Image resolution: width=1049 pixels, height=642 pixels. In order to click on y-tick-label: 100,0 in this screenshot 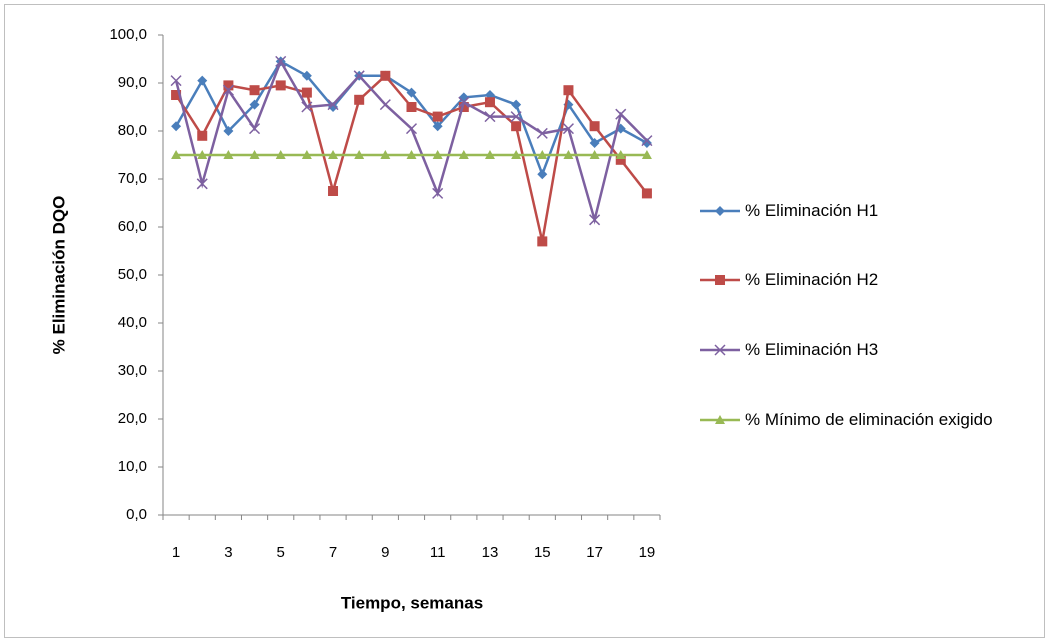, I will do `click(128, 34)`.